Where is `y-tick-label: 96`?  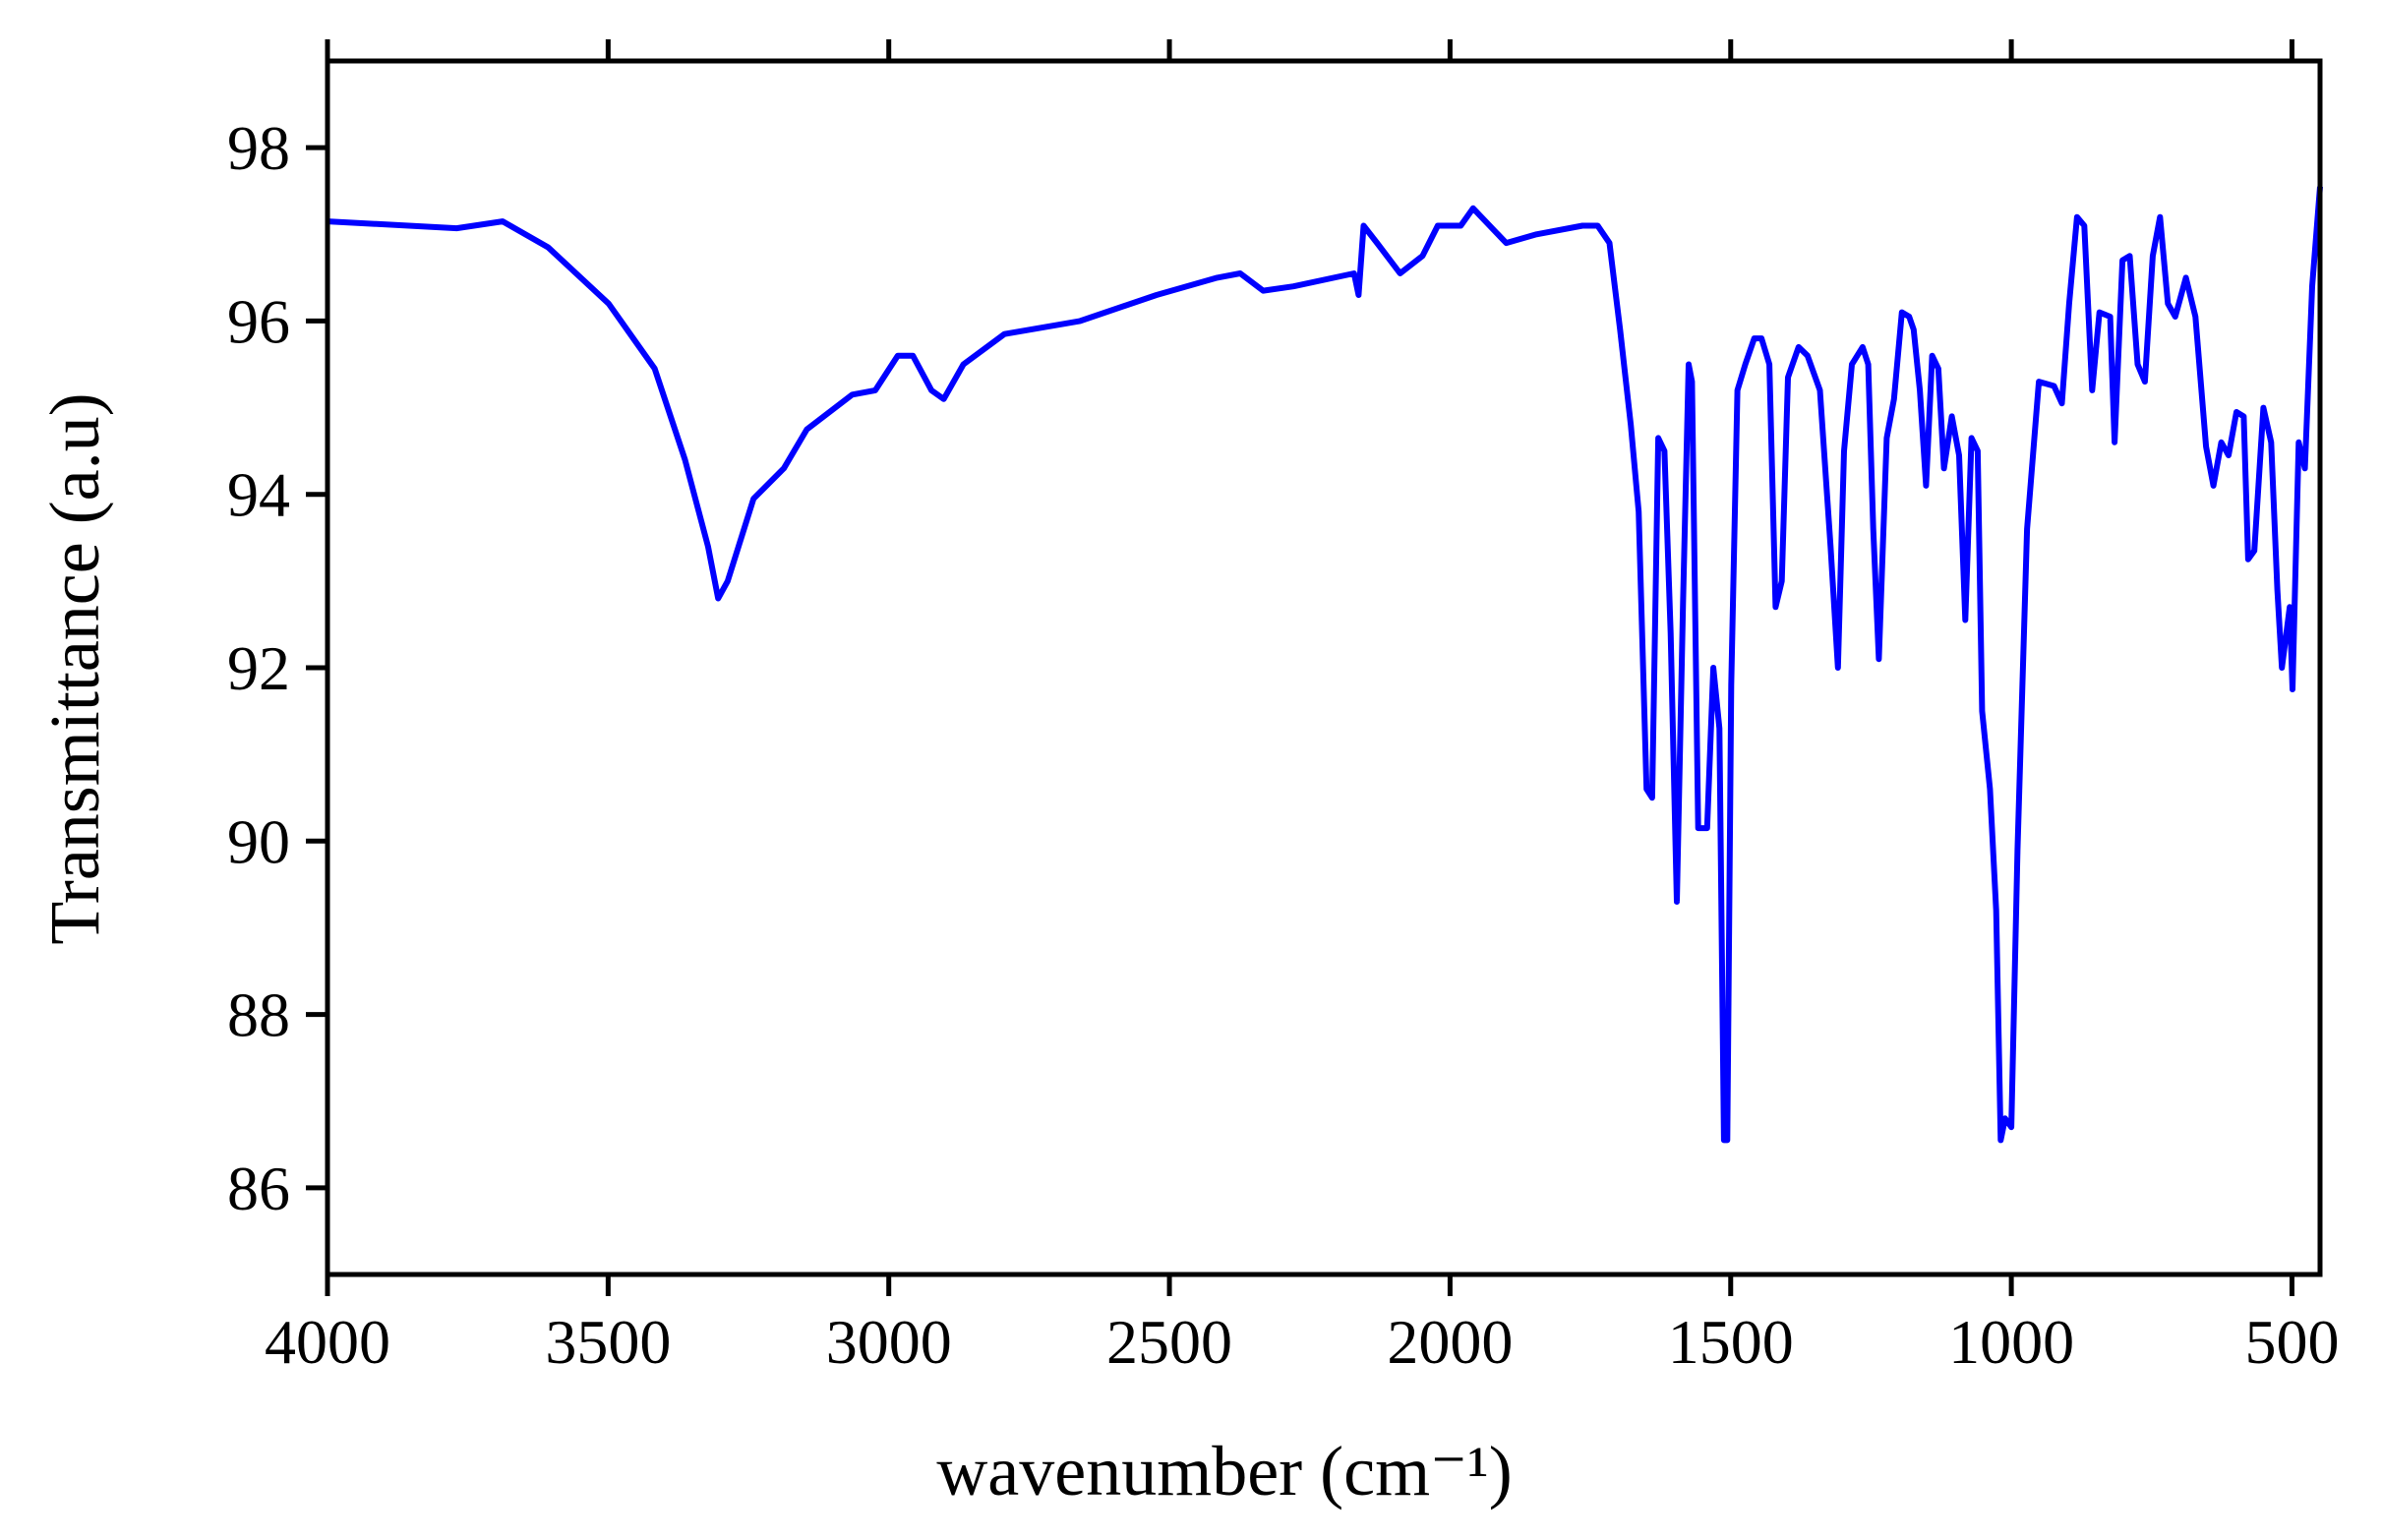
y-tick-label: 96 is located at coordinates (258, 321).